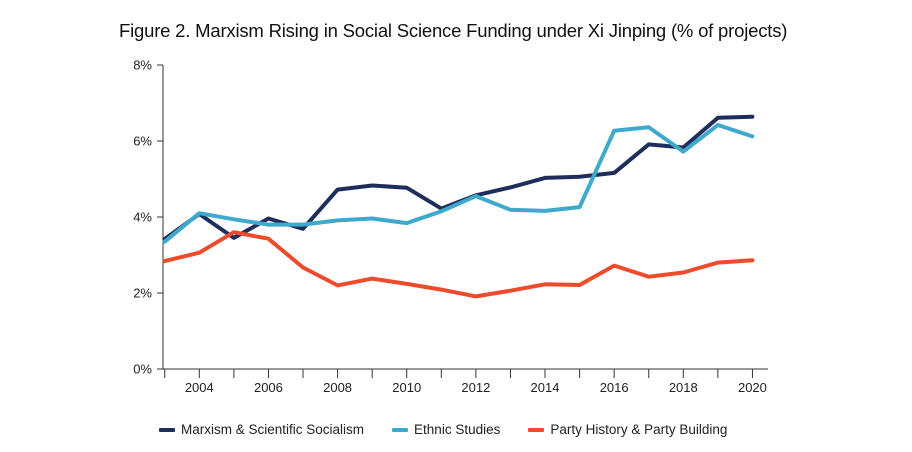 This screenshot has height=452, width=912. Describe the element at coordinates (614, 387) in the screenshot. I see `x-tick-label: 2016` at that location.